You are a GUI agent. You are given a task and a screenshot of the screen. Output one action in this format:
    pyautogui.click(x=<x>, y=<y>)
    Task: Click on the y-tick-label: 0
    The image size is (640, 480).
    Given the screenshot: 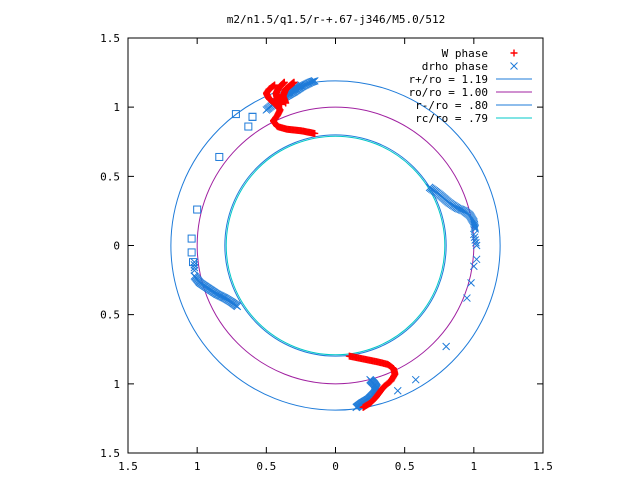 What is the action you would take?
    pyautogui.click(x=116, y=246)
    